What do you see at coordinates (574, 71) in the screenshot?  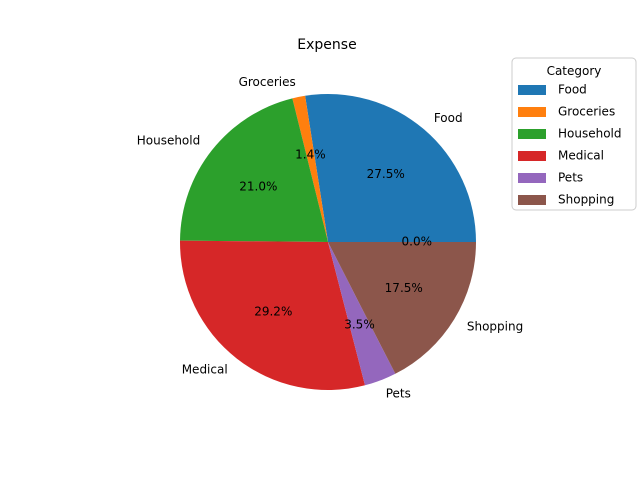 I see `legend-title: Category` at bounding box center [574, 71].